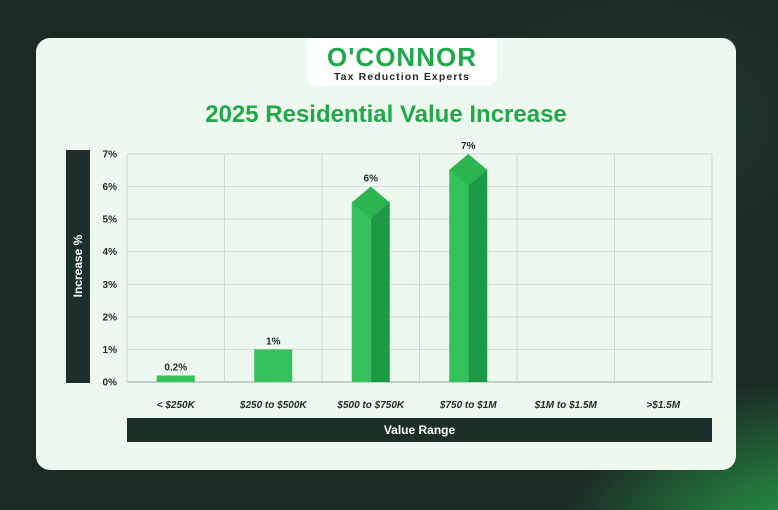 This screenshot has width=778, height=510. Describe the element at coordinates (78, 266) in the screenshot. I see `y-axis-label-box` at that location.